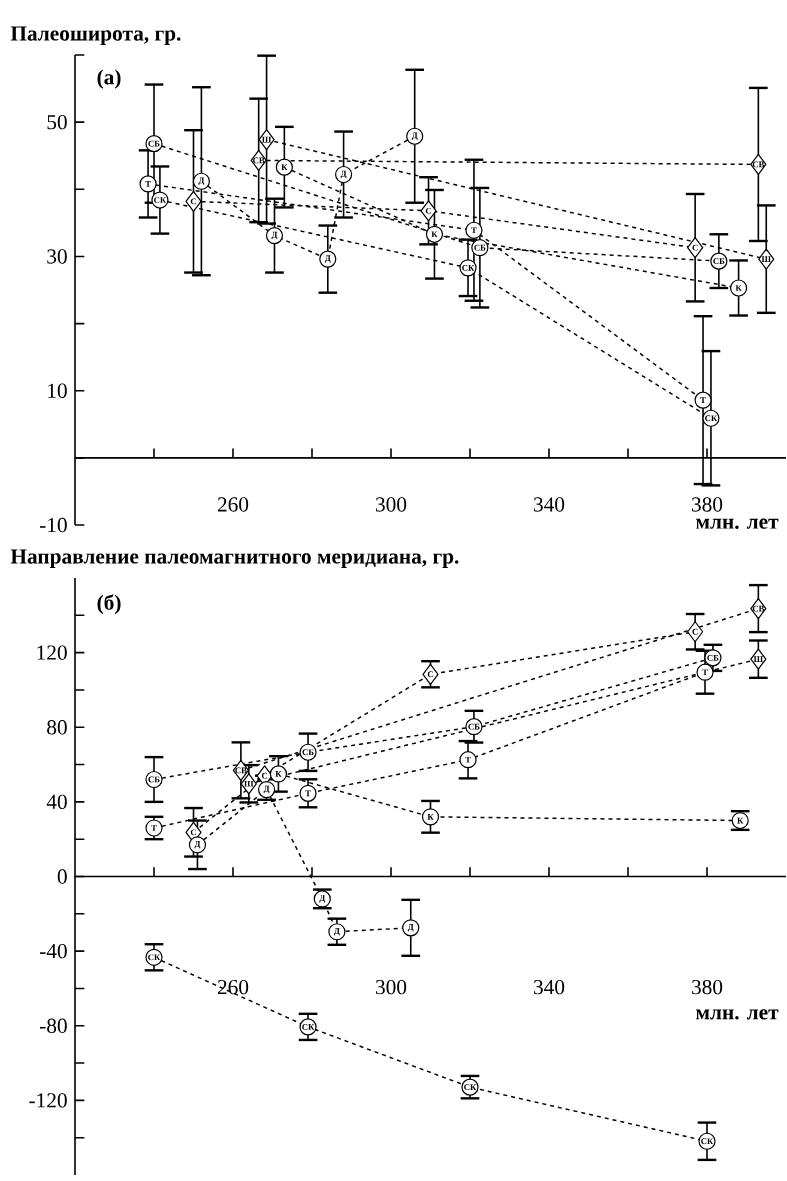 Image resolution: width=787 pixels, height=1181 pixels. I want to click on y-axis-title: Направление палеомагнитного меридиана, гр., so click(234, 558).